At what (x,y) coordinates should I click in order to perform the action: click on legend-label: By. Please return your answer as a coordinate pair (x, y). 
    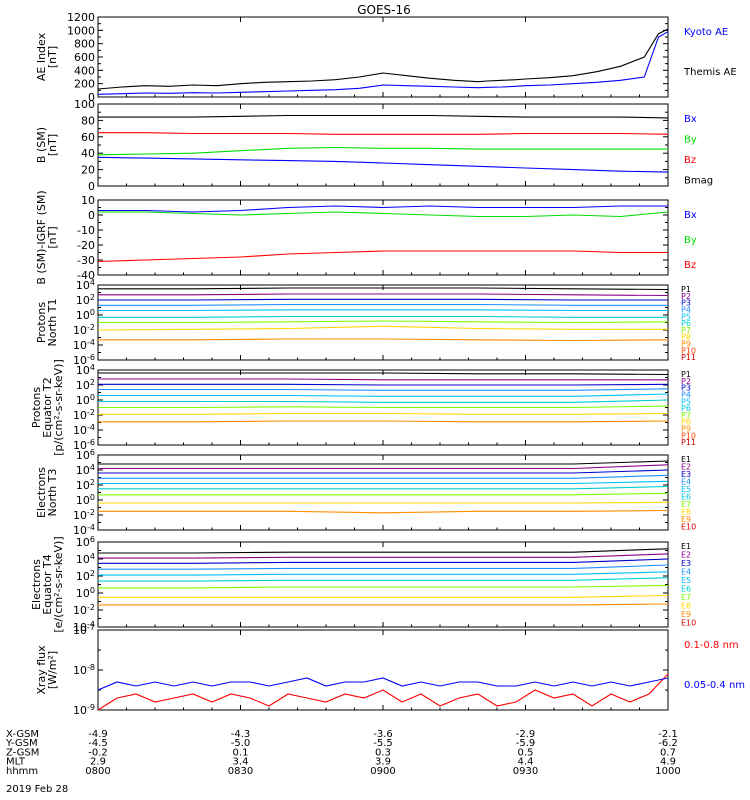
    Looking at the image, I should click on (690, 140).